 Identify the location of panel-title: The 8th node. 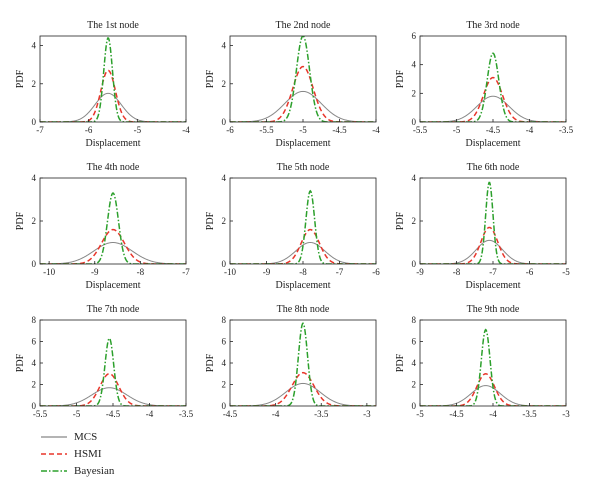
(303, 309).